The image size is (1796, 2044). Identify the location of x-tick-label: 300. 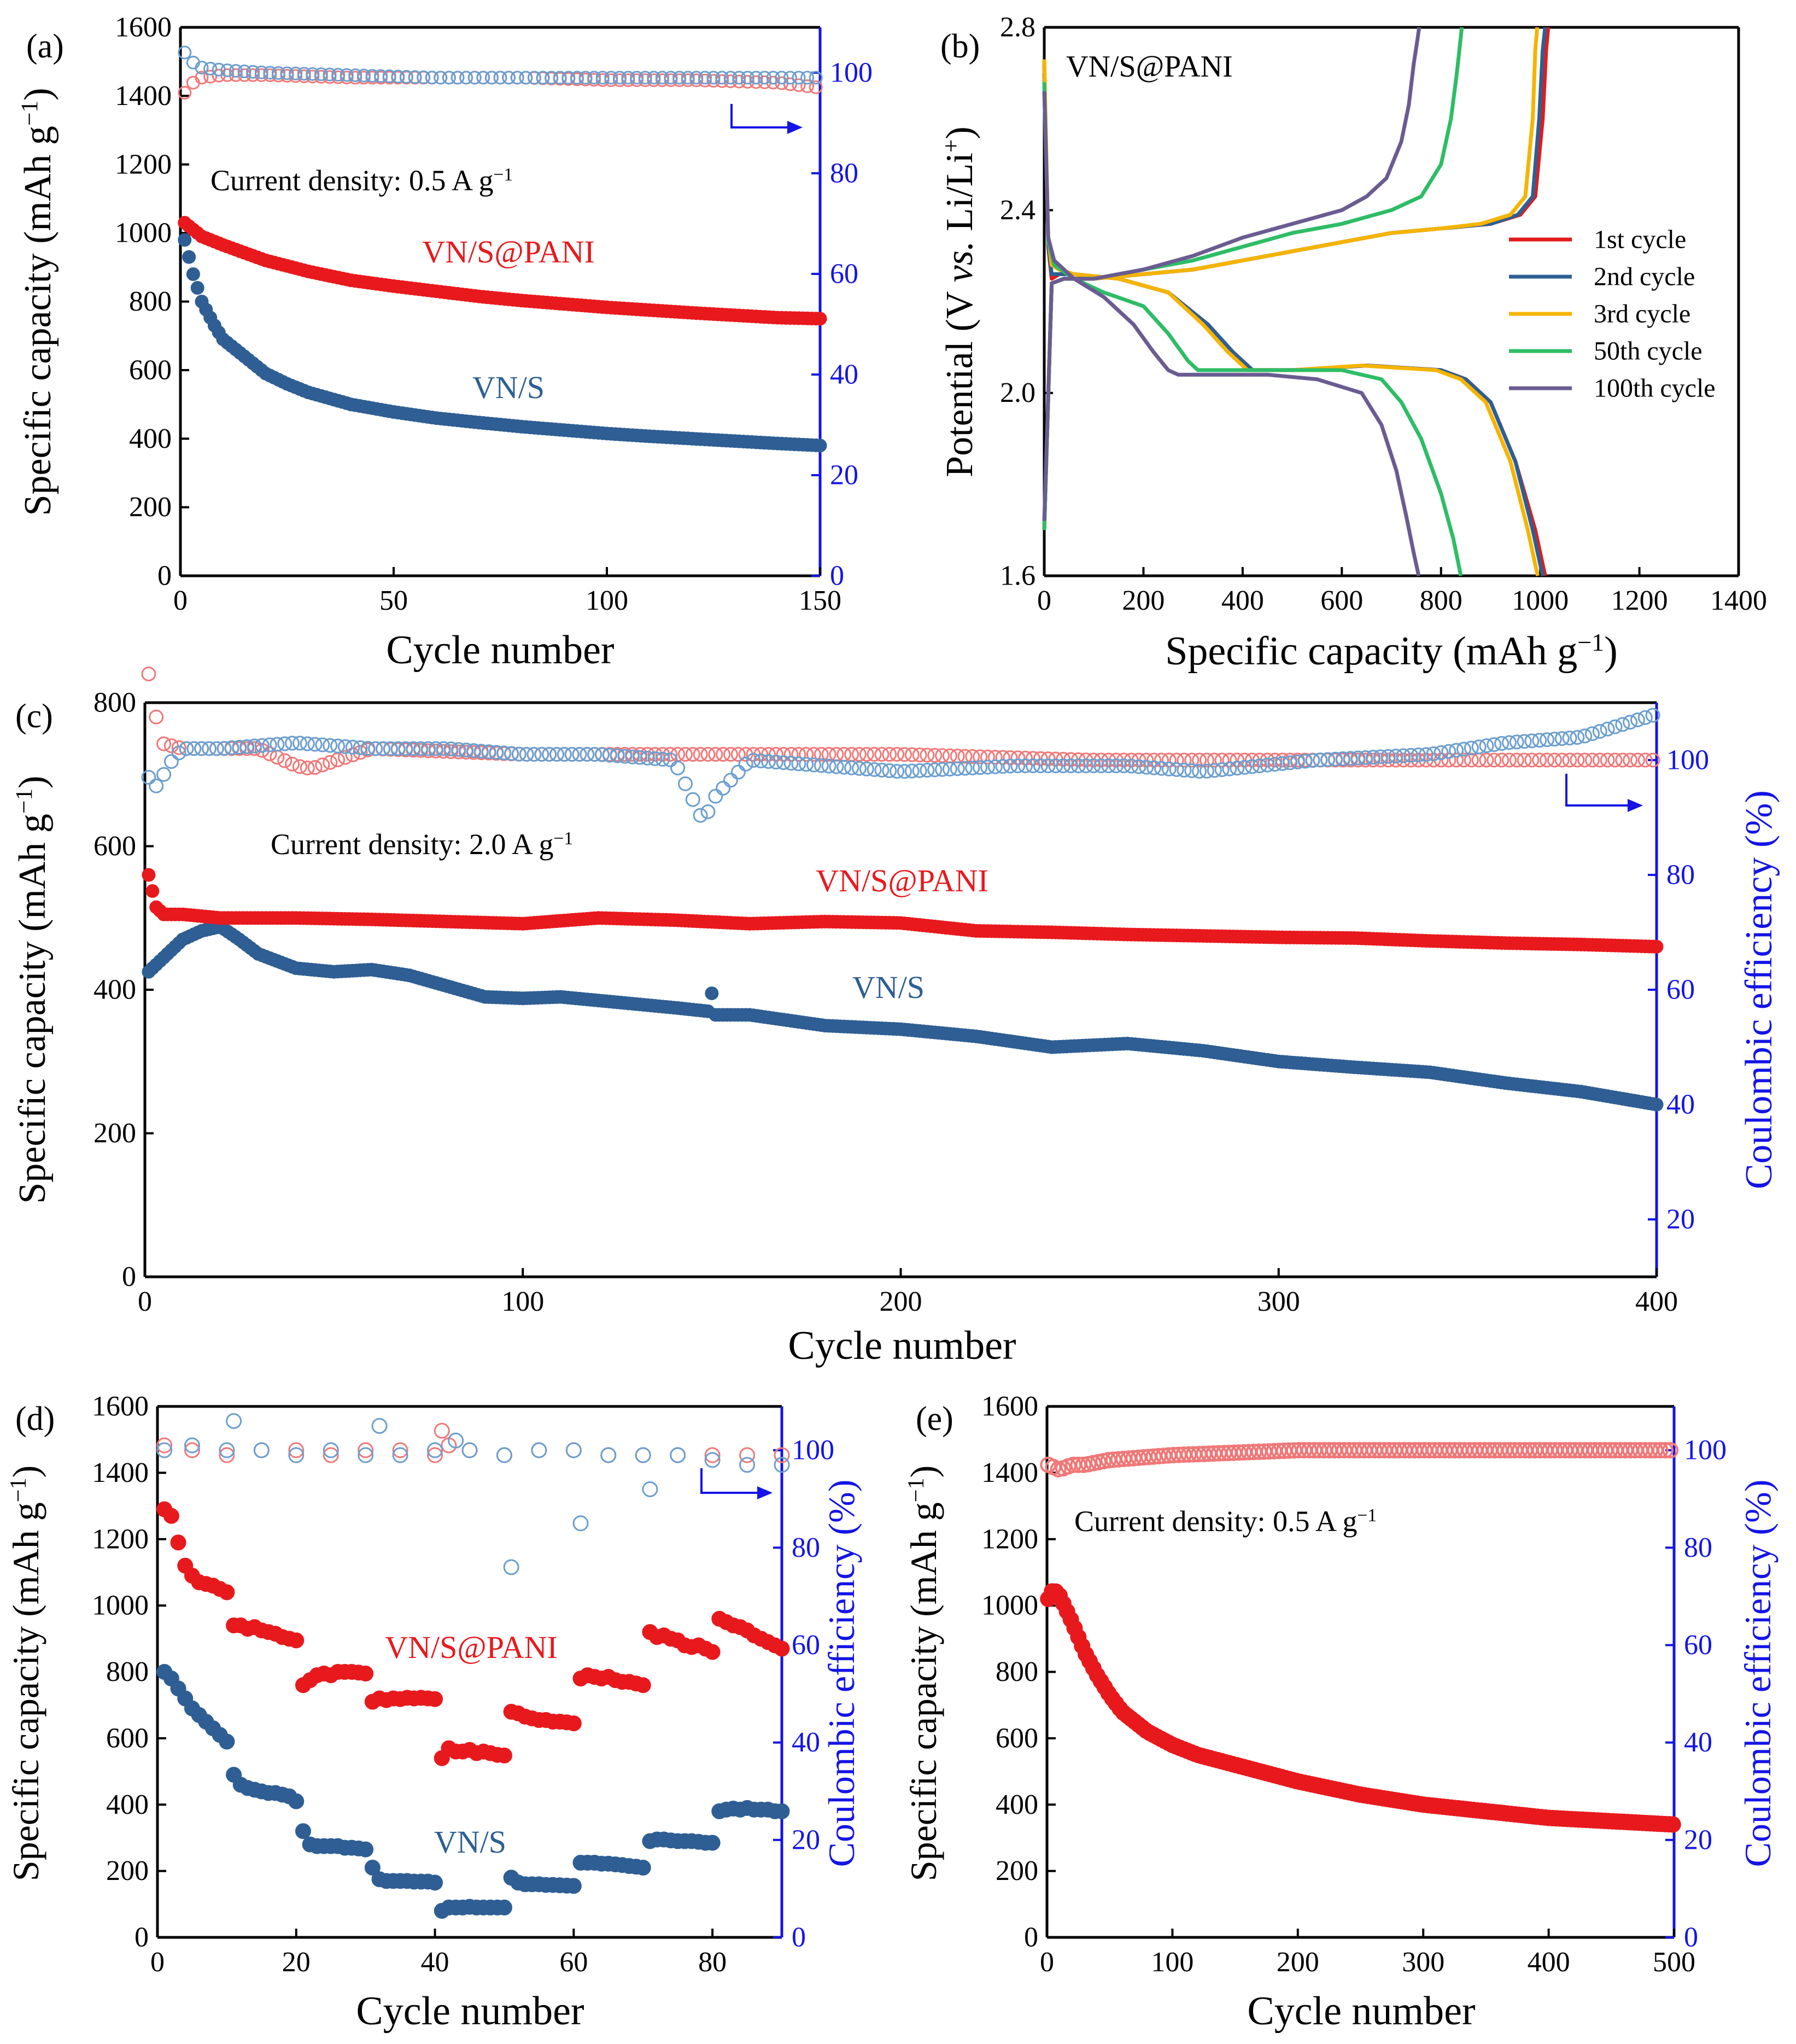
(1278, 1301).